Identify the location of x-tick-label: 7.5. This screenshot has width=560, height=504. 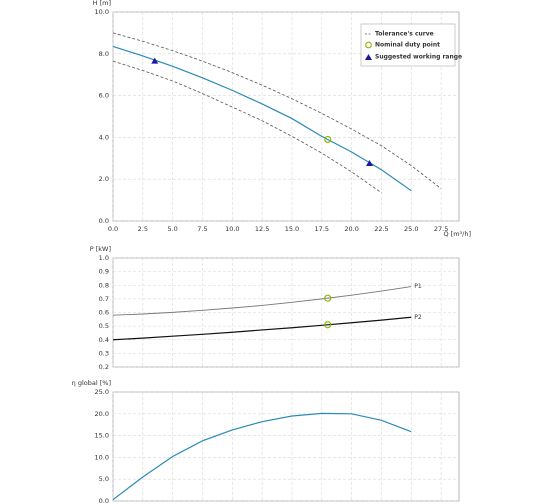
(202, 229).